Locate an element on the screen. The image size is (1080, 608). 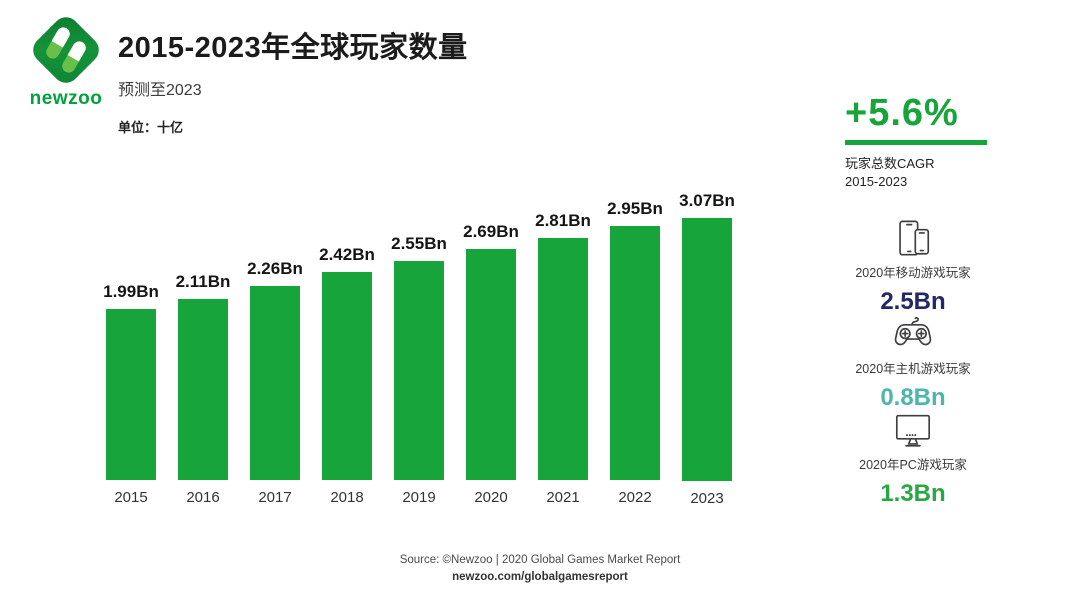
bar-stack: 2.42Bn is located at coordinates (347, 335).